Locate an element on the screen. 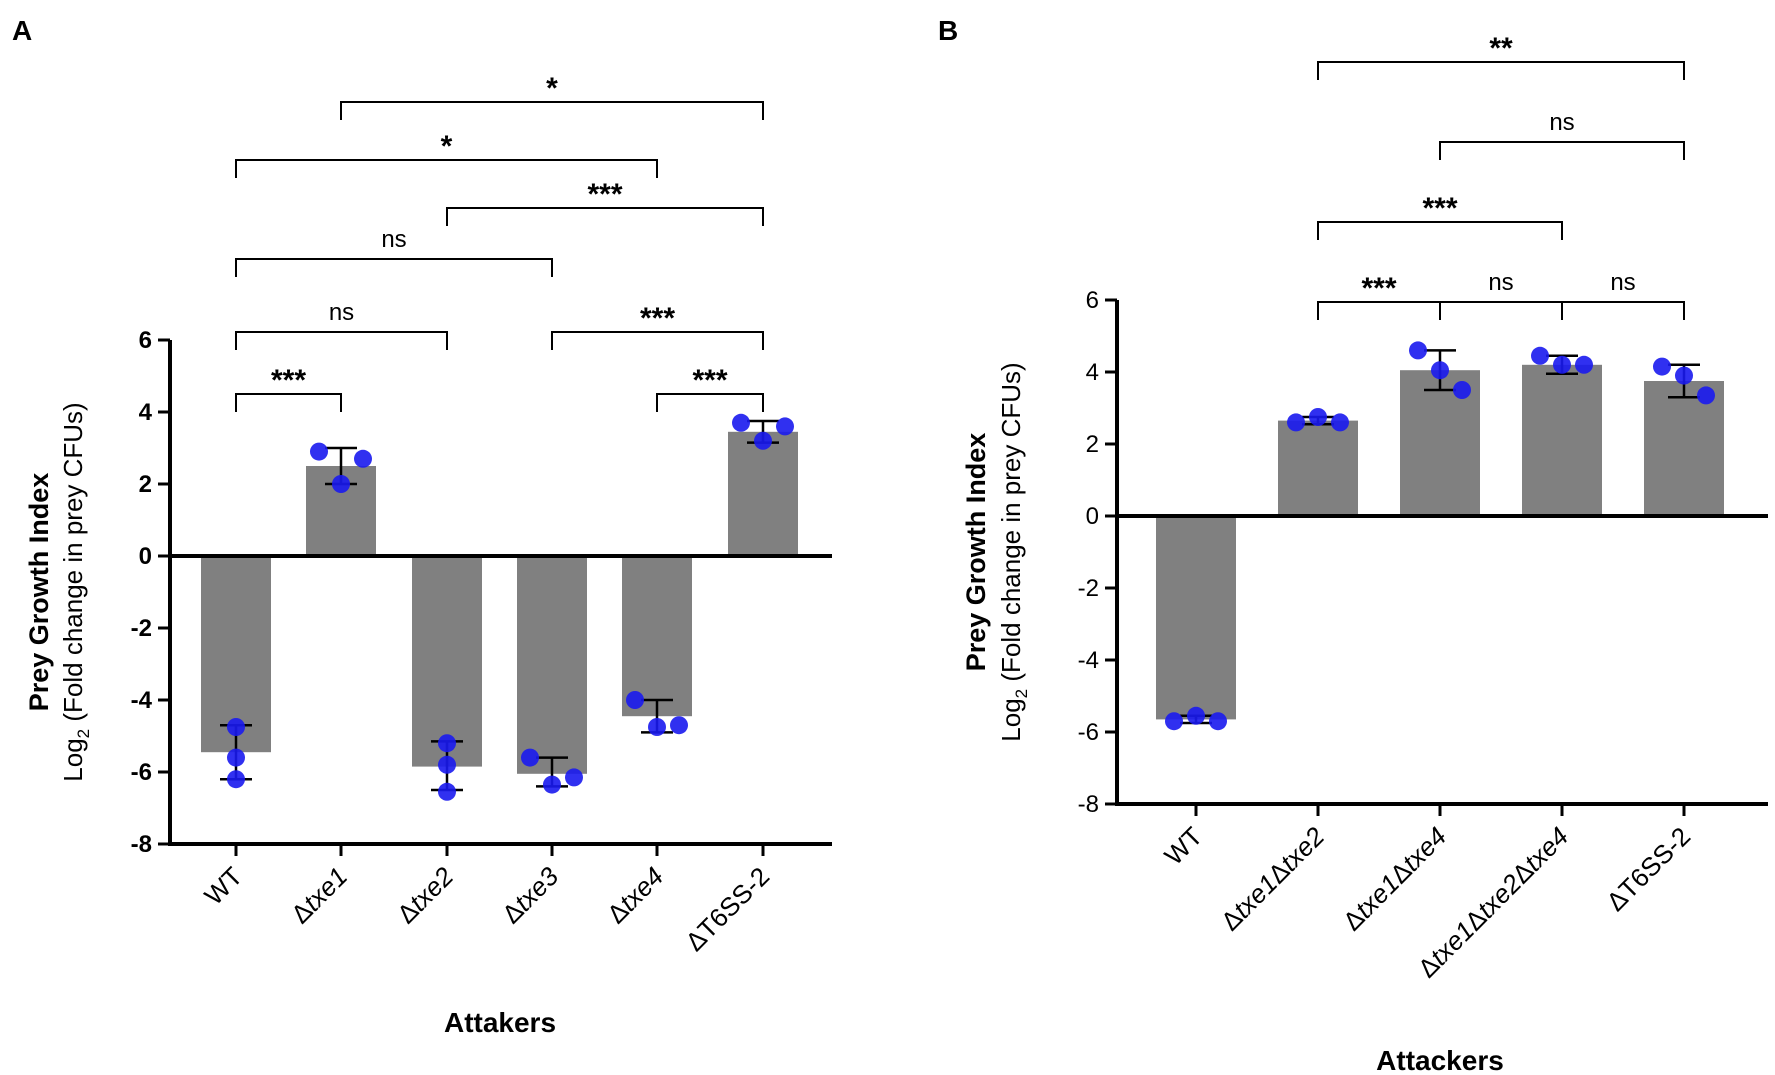 The width and height of the screenshot is (1775, 1075). a-y-tick-label-6: -6 is located at coordinates (141, 772).